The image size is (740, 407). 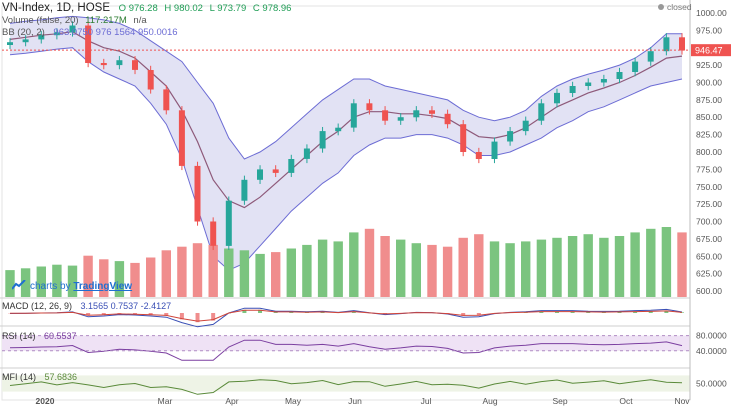 I want to click on last-price-marker, so click(x=711, y=50).